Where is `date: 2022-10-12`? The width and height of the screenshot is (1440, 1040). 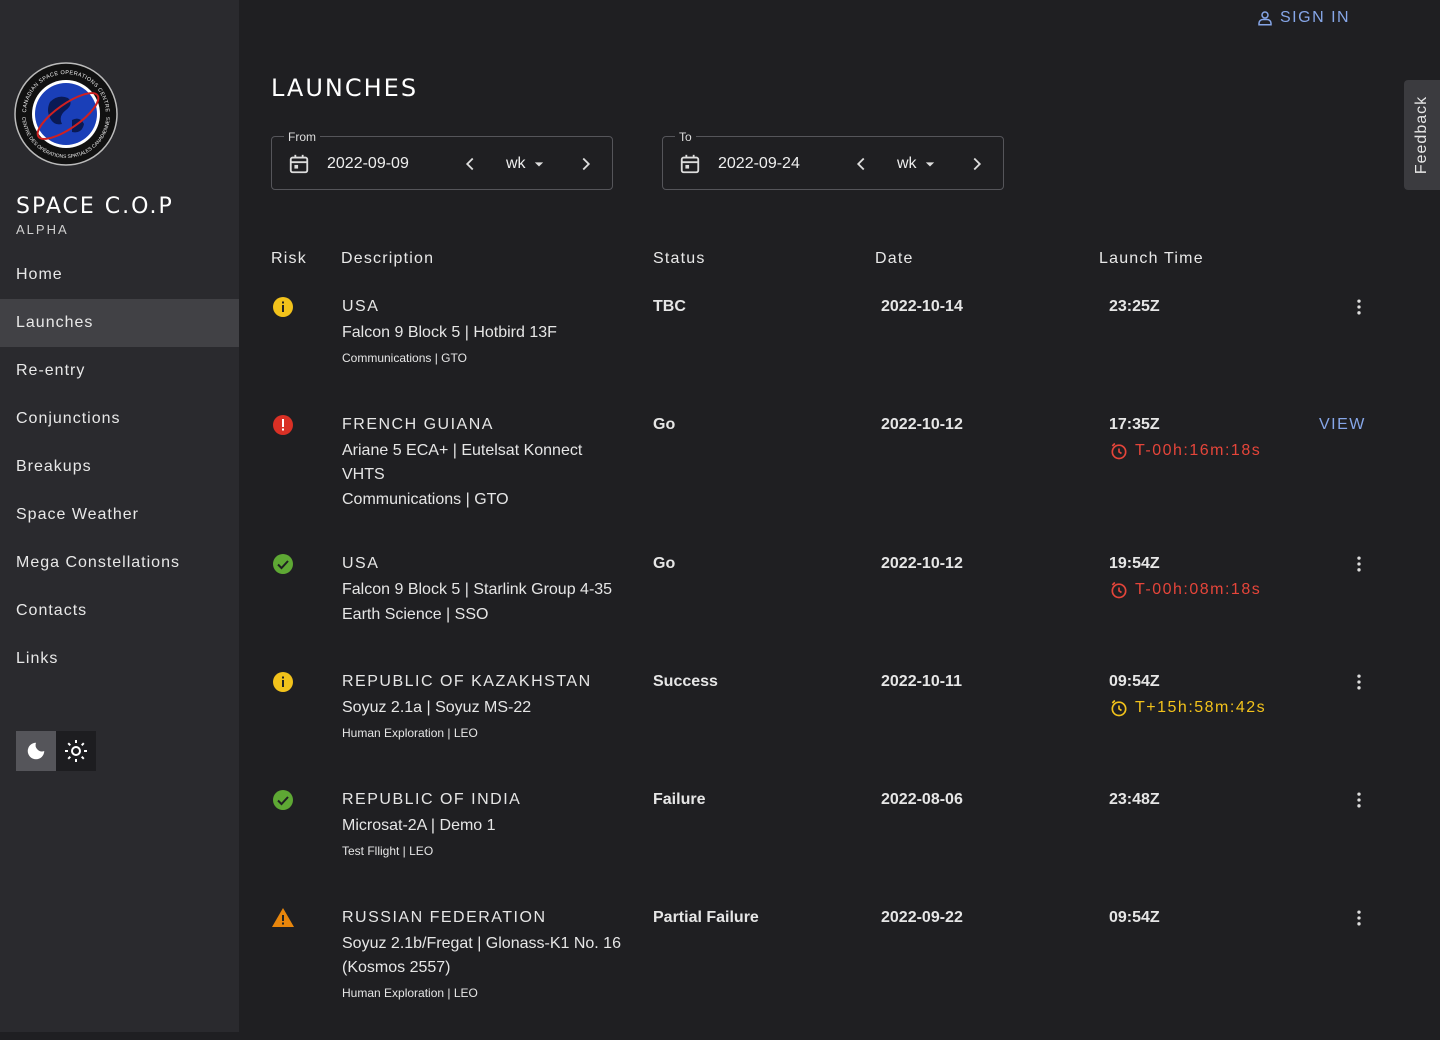
date: 2022-10-12 is located at coordinates (922, 563).